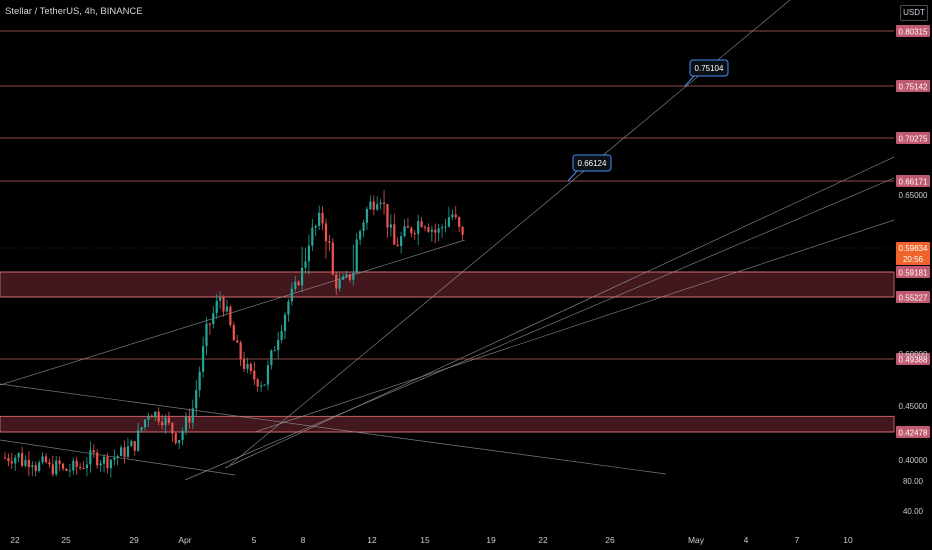 The image size is (932, 550). Describe the element at coordinates (746, 540) in the screenshot. I see `x-tick-label: 4` at that location.